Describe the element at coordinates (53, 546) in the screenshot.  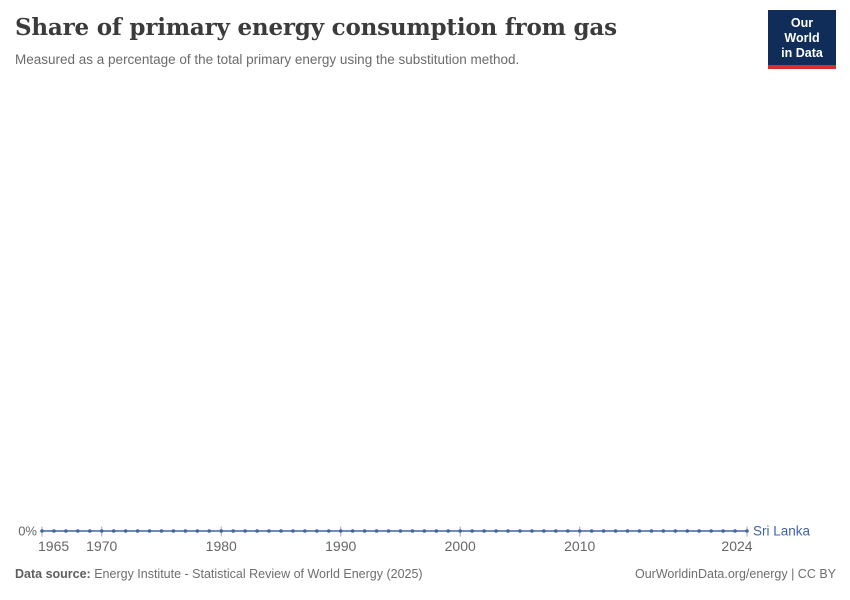
I see `x-tick-label: 1965` at that location.